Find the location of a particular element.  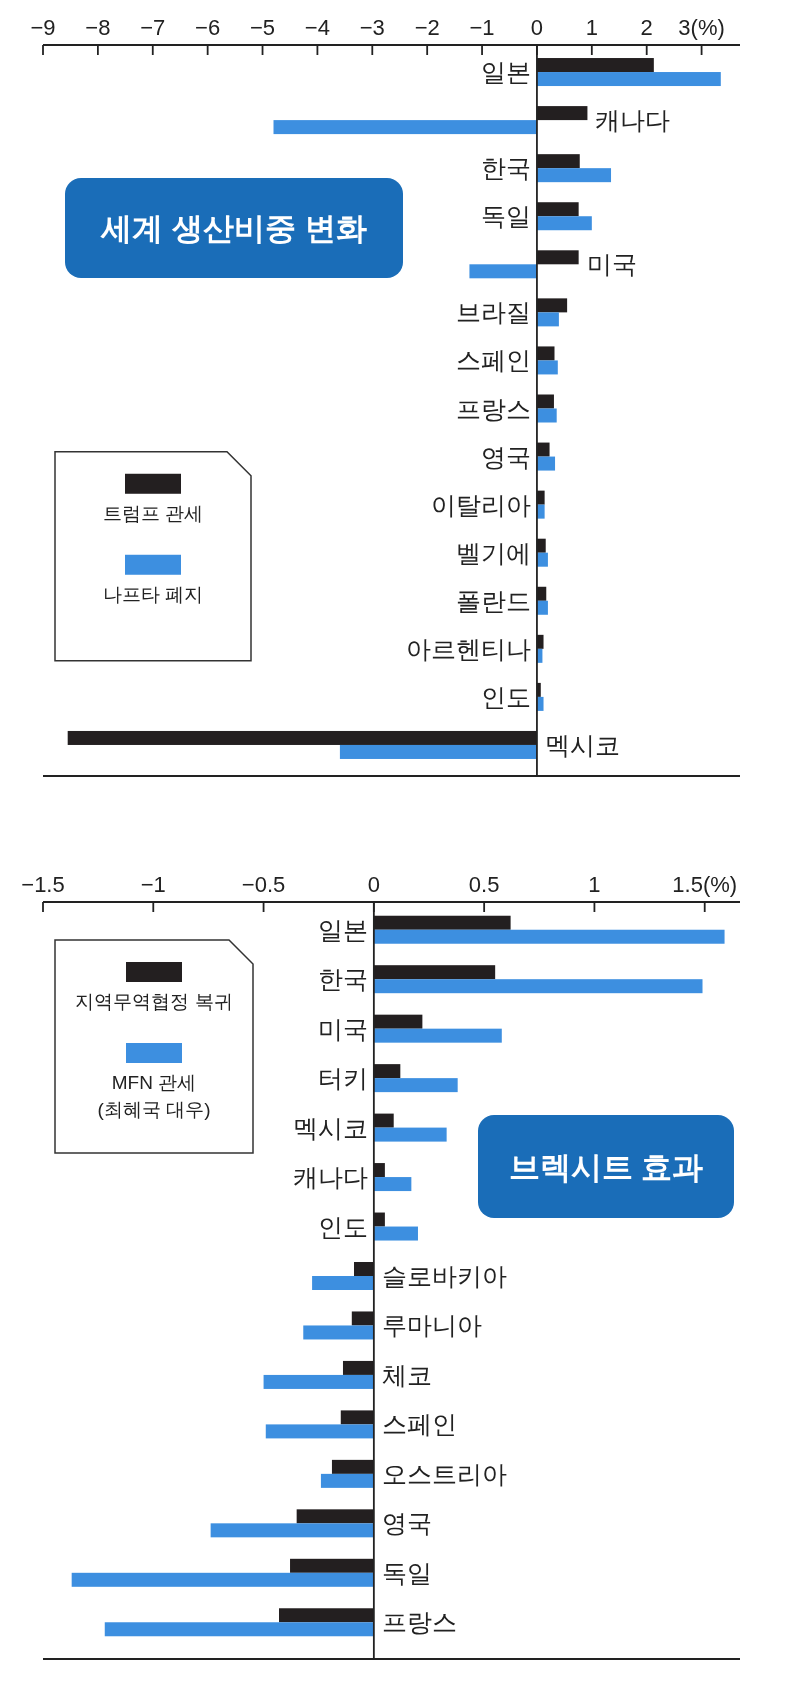

x-tick-label: 3(%) is located at coordinates (701, 27).